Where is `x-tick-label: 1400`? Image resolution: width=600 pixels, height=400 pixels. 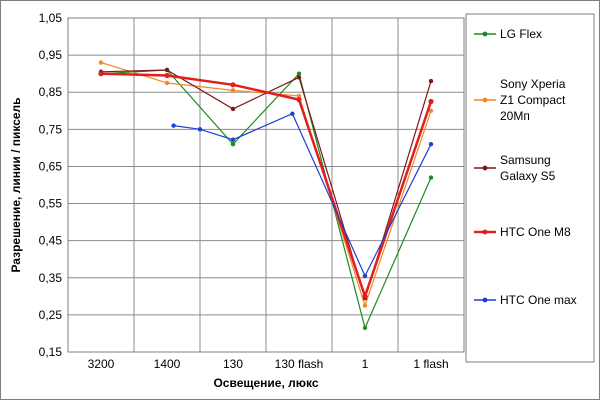 x-tick-label: 1400 is located at coordinates (167, 364).